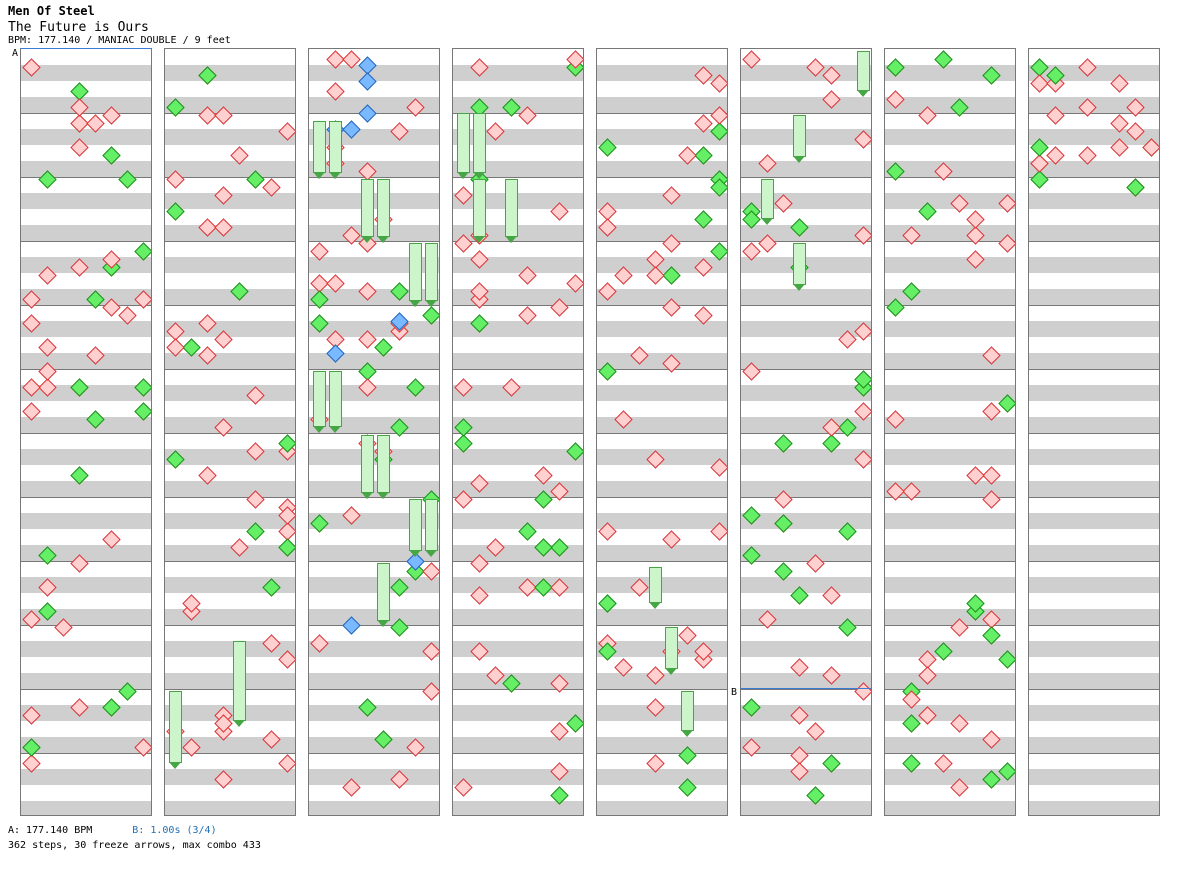  Describe the element at coordinates (734, 692) in the screenshot. I see `stop-marker-b: B` at that location.